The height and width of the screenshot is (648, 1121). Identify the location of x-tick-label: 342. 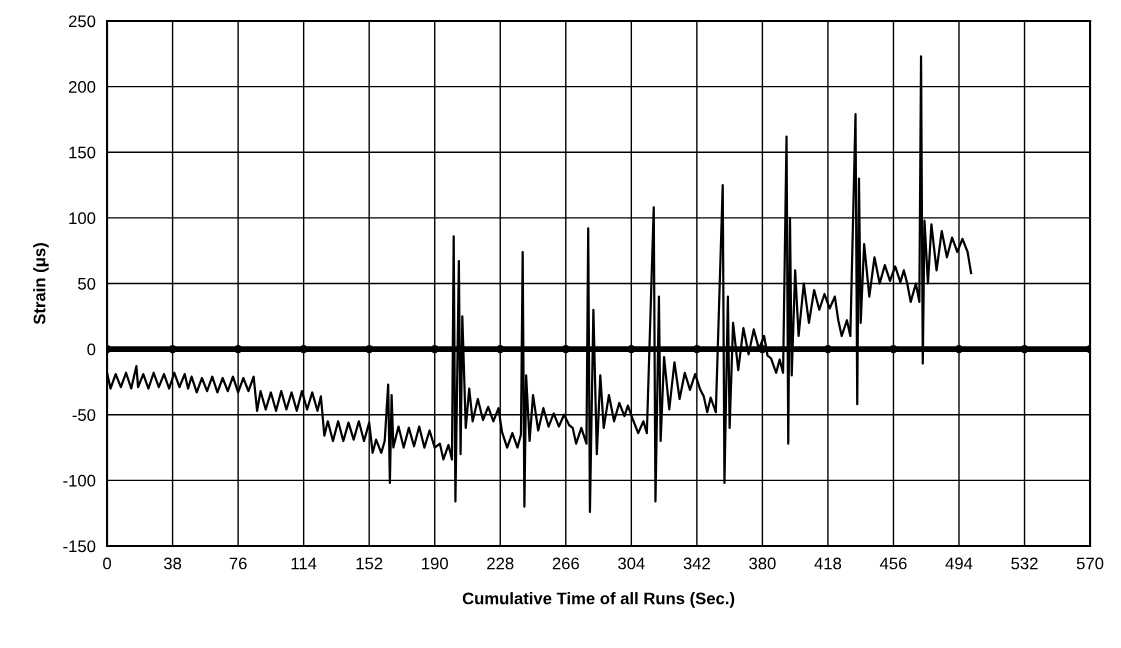
(696, 563).